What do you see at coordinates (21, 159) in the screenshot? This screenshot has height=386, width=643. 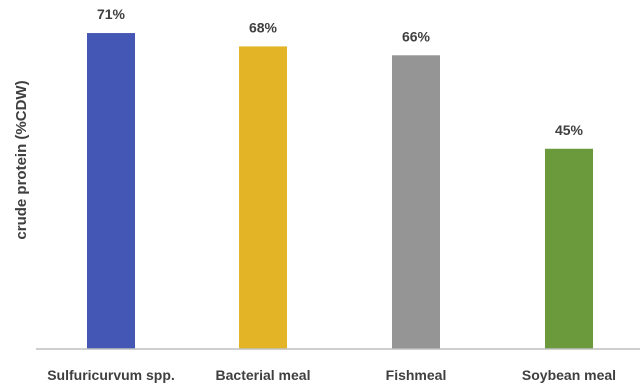 I see `y-axis-title: crude protein (%CDW)` at bounding box center [21, 159].